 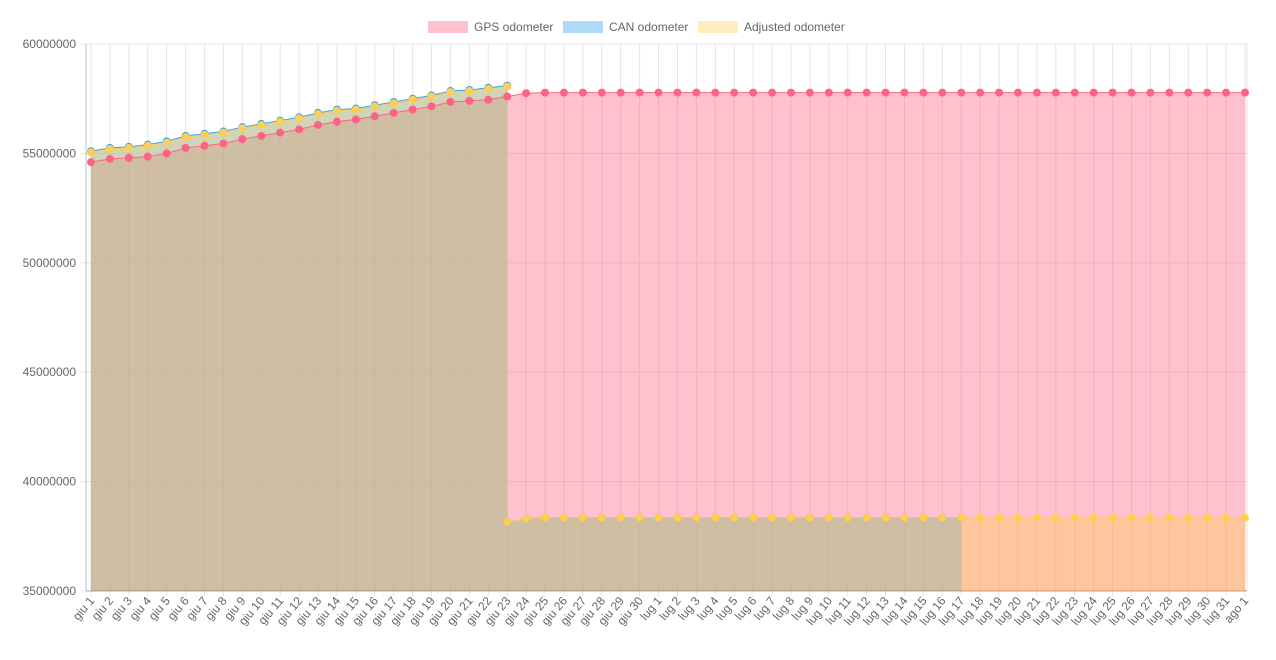 I want to click on legend-label: GPS odometer, so click(x=513, y=27).